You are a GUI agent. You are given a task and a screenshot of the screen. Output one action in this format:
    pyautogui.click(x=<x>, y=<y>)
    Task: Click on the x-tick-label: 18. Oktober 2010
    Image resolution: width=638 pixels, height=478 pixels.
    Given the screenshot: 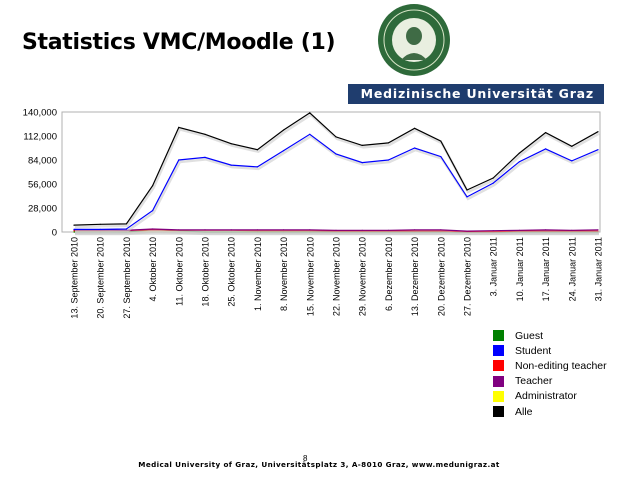 What is the action you would take?
    pyautogui.click(x=206, y=272)
    